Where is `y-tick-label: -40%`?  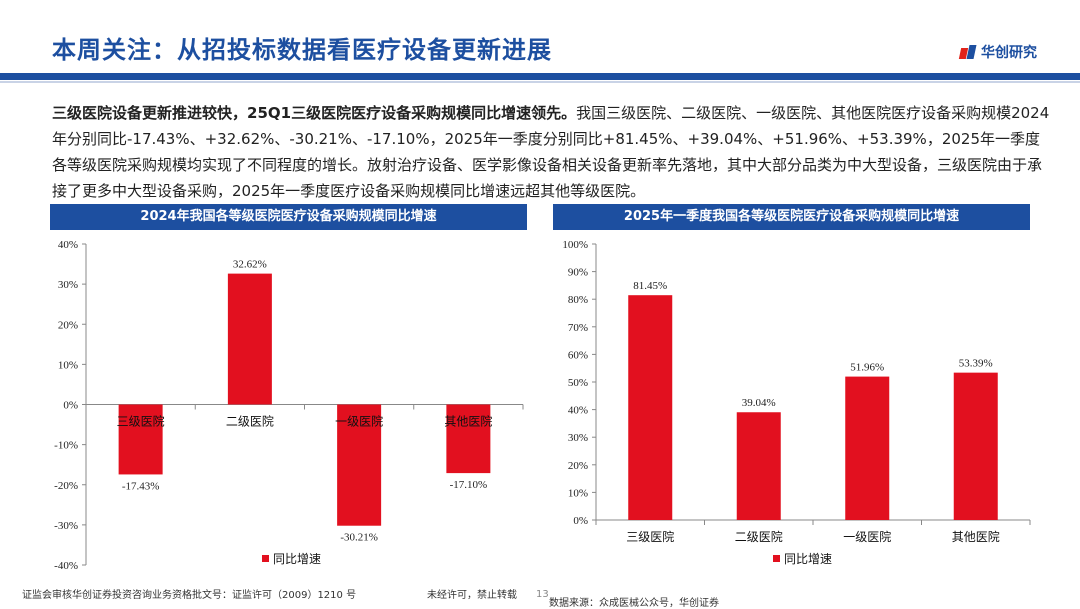 y-tick-label: -40% is located at coordinates (66, 566).